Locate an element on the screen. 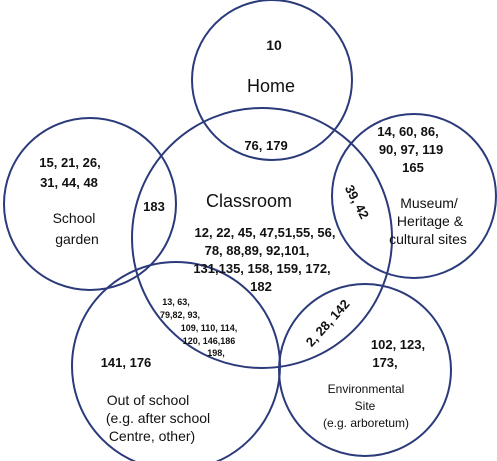  museum-circle is located at coordinates (414, 196).